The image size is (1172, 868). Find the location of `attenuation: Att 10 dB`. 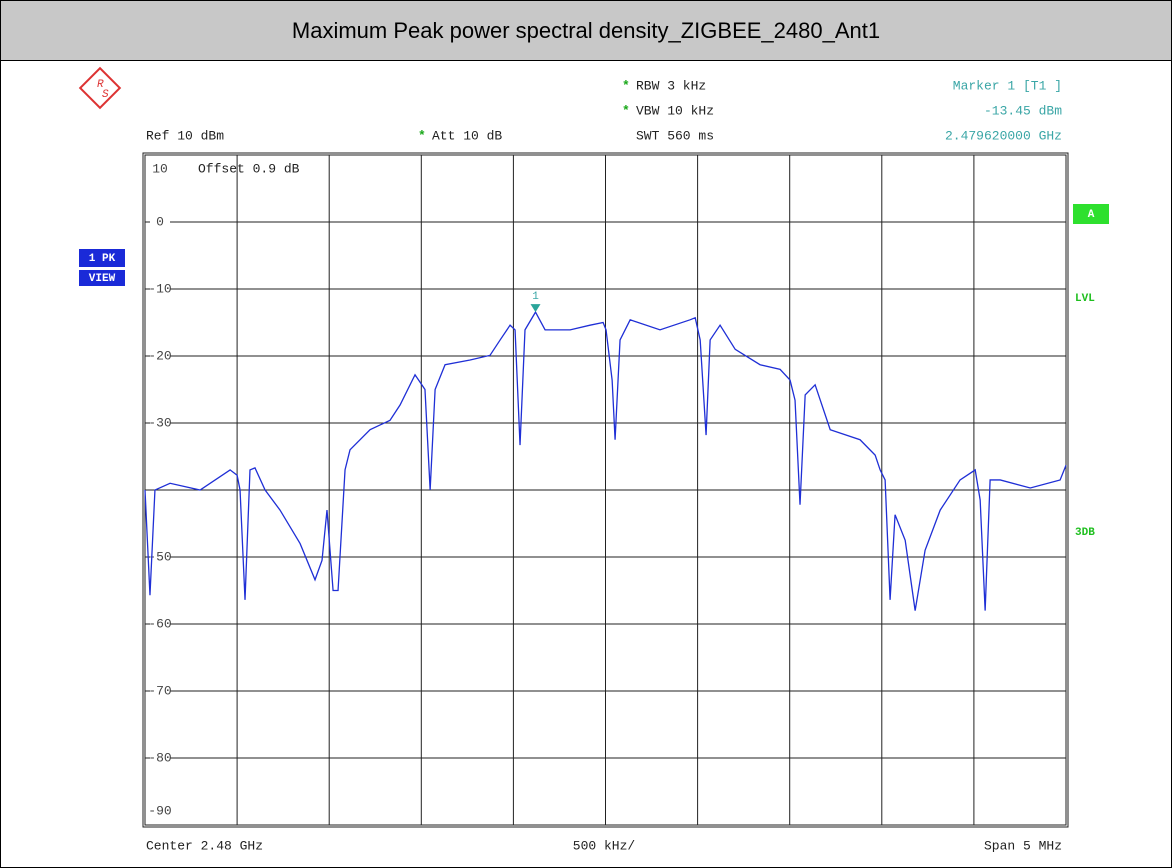

attenuation: Att 10 dB is located at coordinates (467, 135).